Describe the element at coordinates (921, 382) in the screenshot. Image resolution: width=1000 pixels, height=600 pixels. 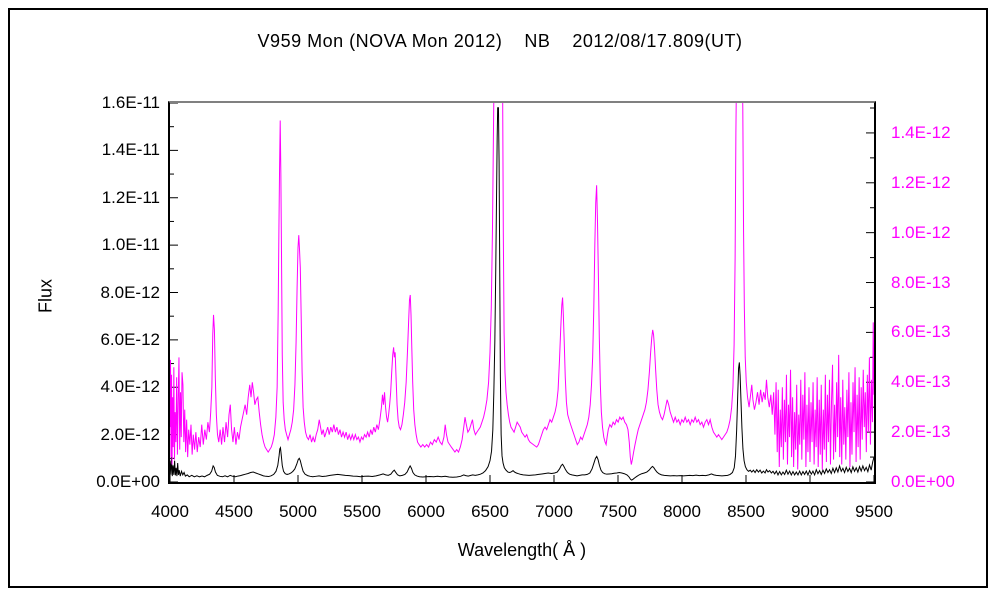
I see `right-tick-label: 4.0E-13` at that location.